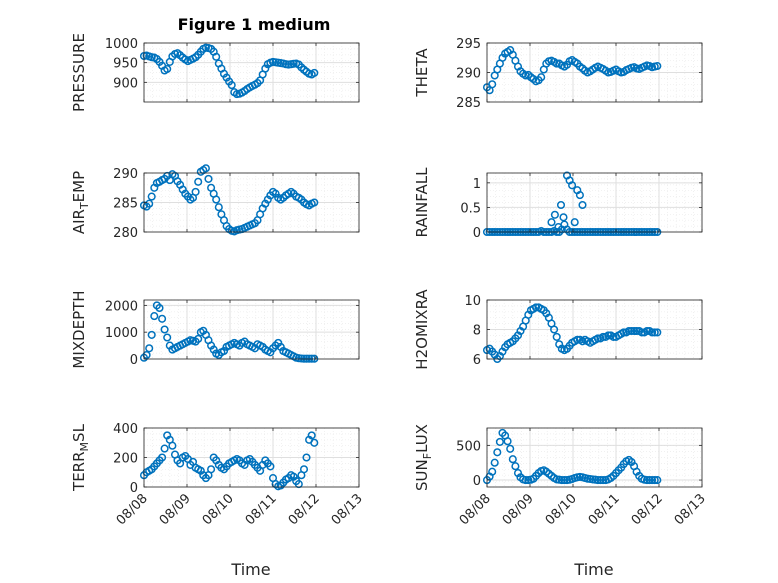 Image resolution: width=778 pixels, height=583 pixels. Describe the element at coordinates (477, 360) in the screenshot. I see `y-tick-label: 6` at that location.